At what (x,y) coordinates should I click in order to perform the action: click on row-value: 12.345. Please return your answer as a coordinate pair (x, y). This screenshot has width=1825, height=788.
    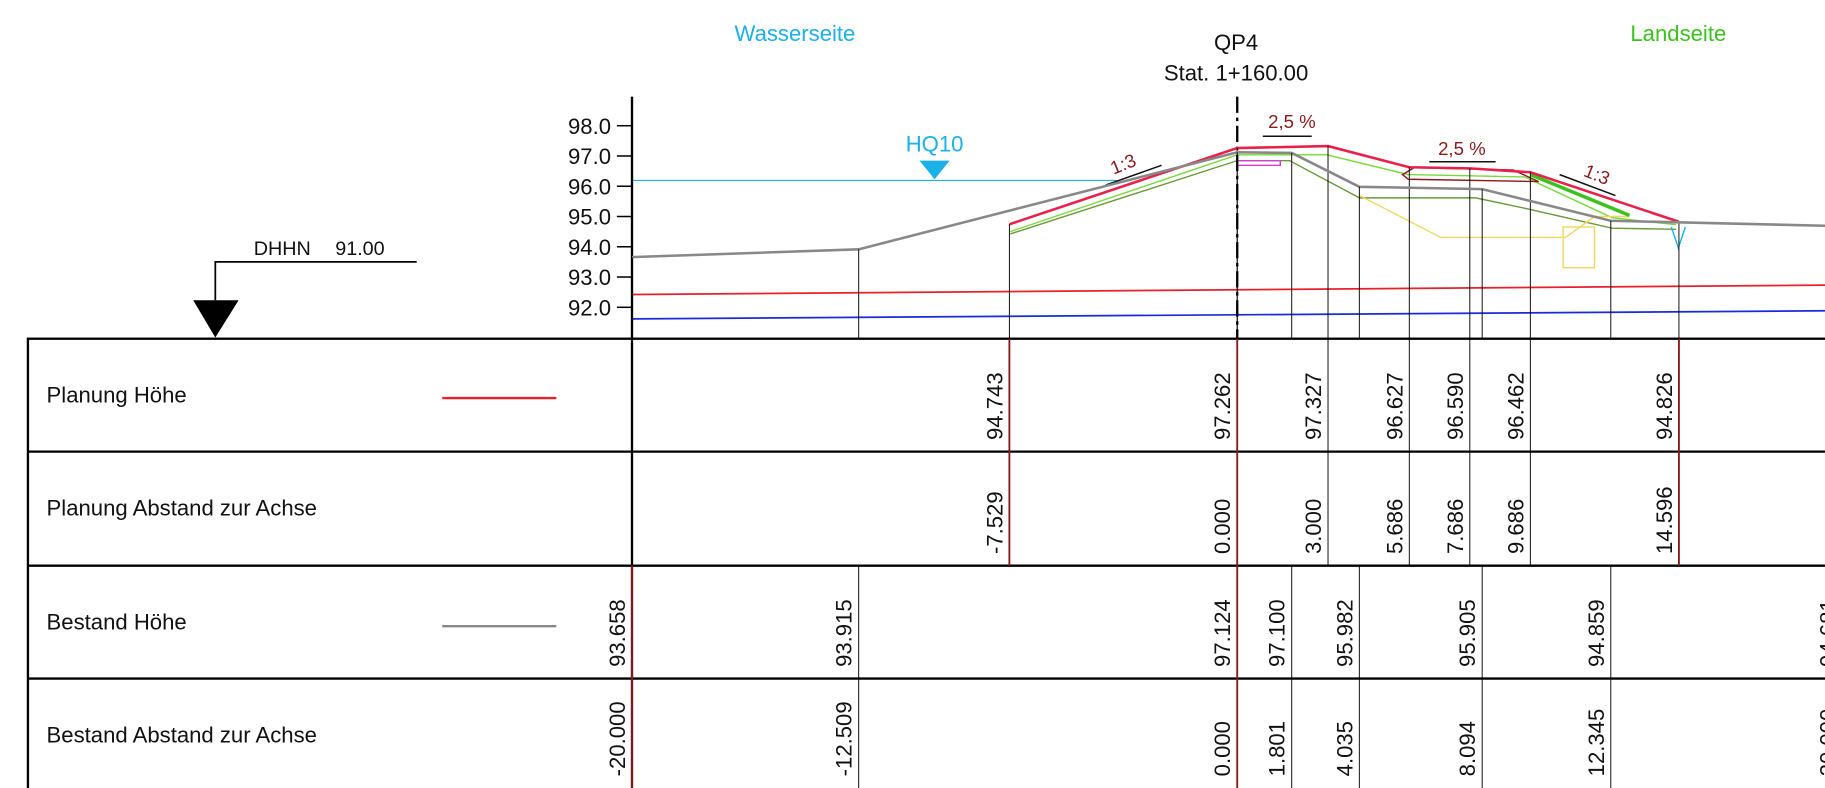
    Looking at the image, I should click on (1596, 743).